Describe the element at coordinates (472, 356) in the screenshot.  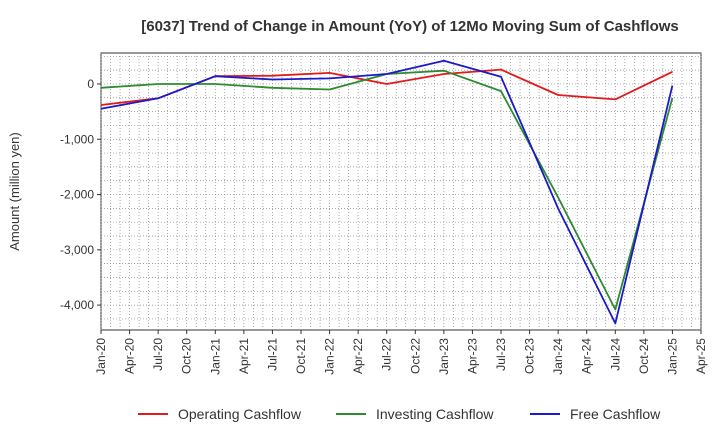
I see `x-tick-label: Apr-23` at that location.